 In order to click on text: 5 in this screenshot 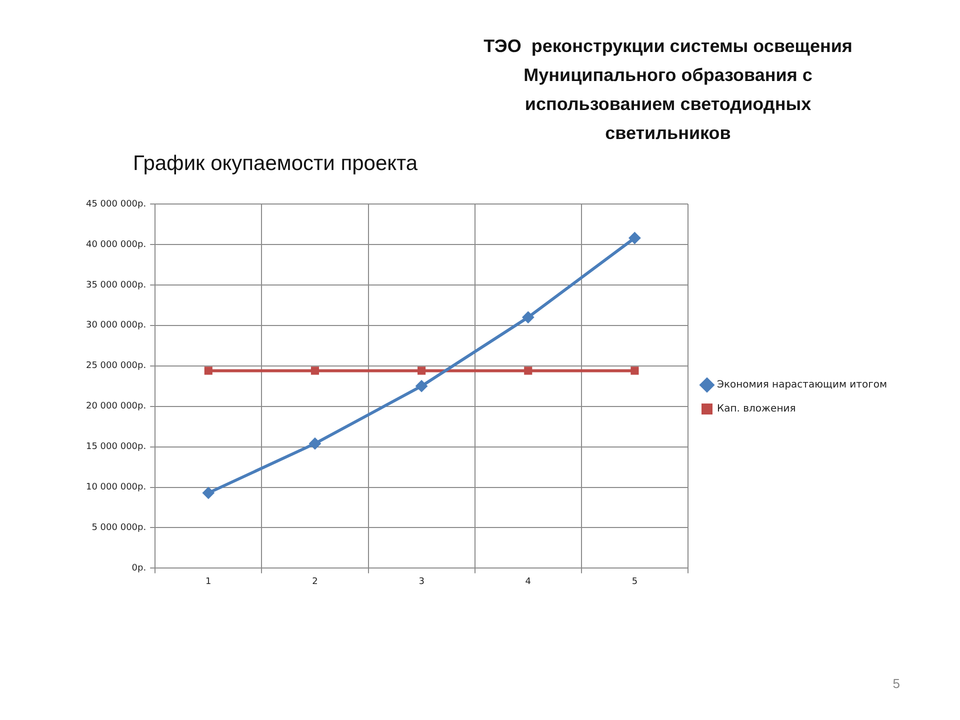, I will do `click(896, 683)`.